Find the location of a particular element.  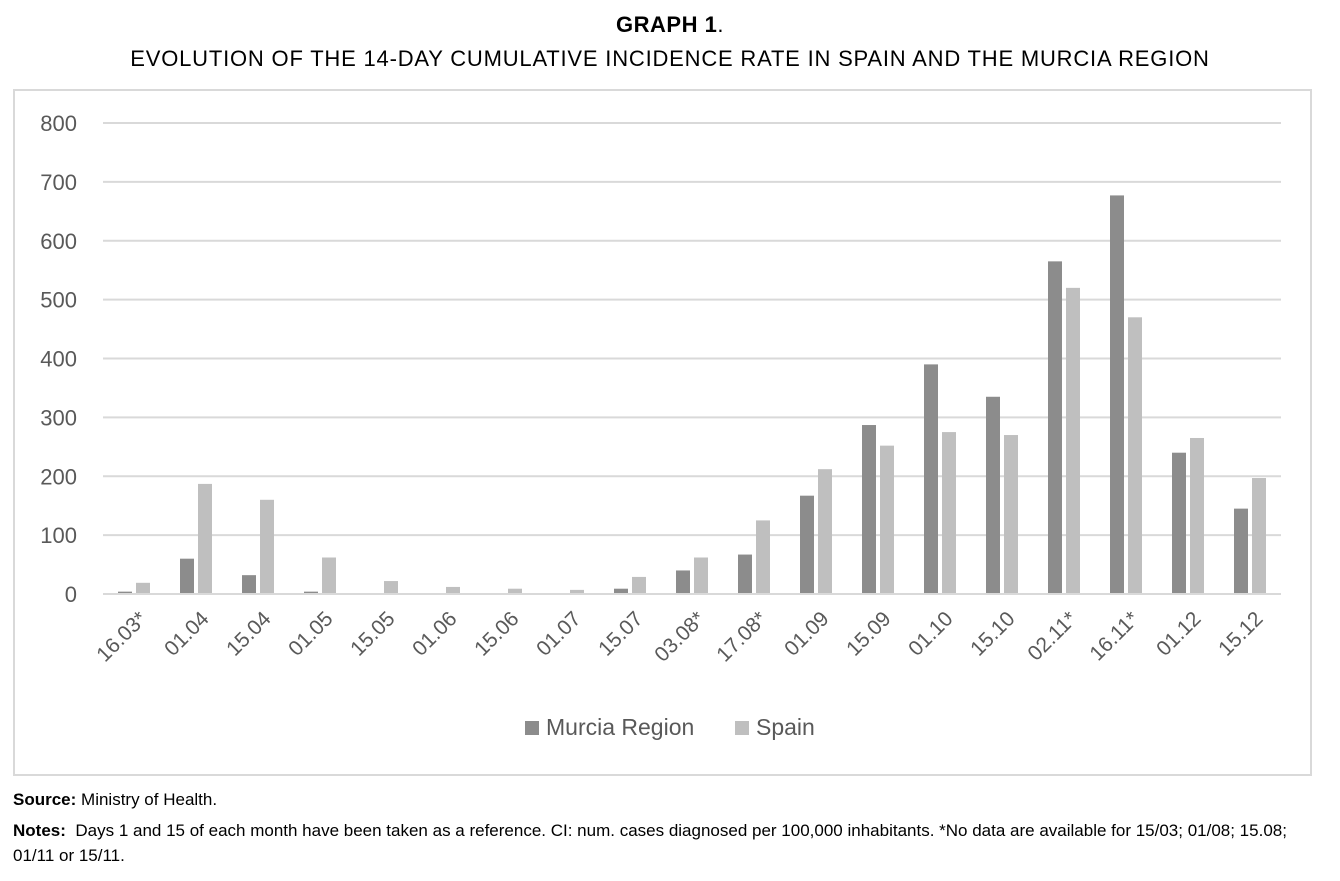

y-tick-label: 100 is located at coordinates (58, 535).